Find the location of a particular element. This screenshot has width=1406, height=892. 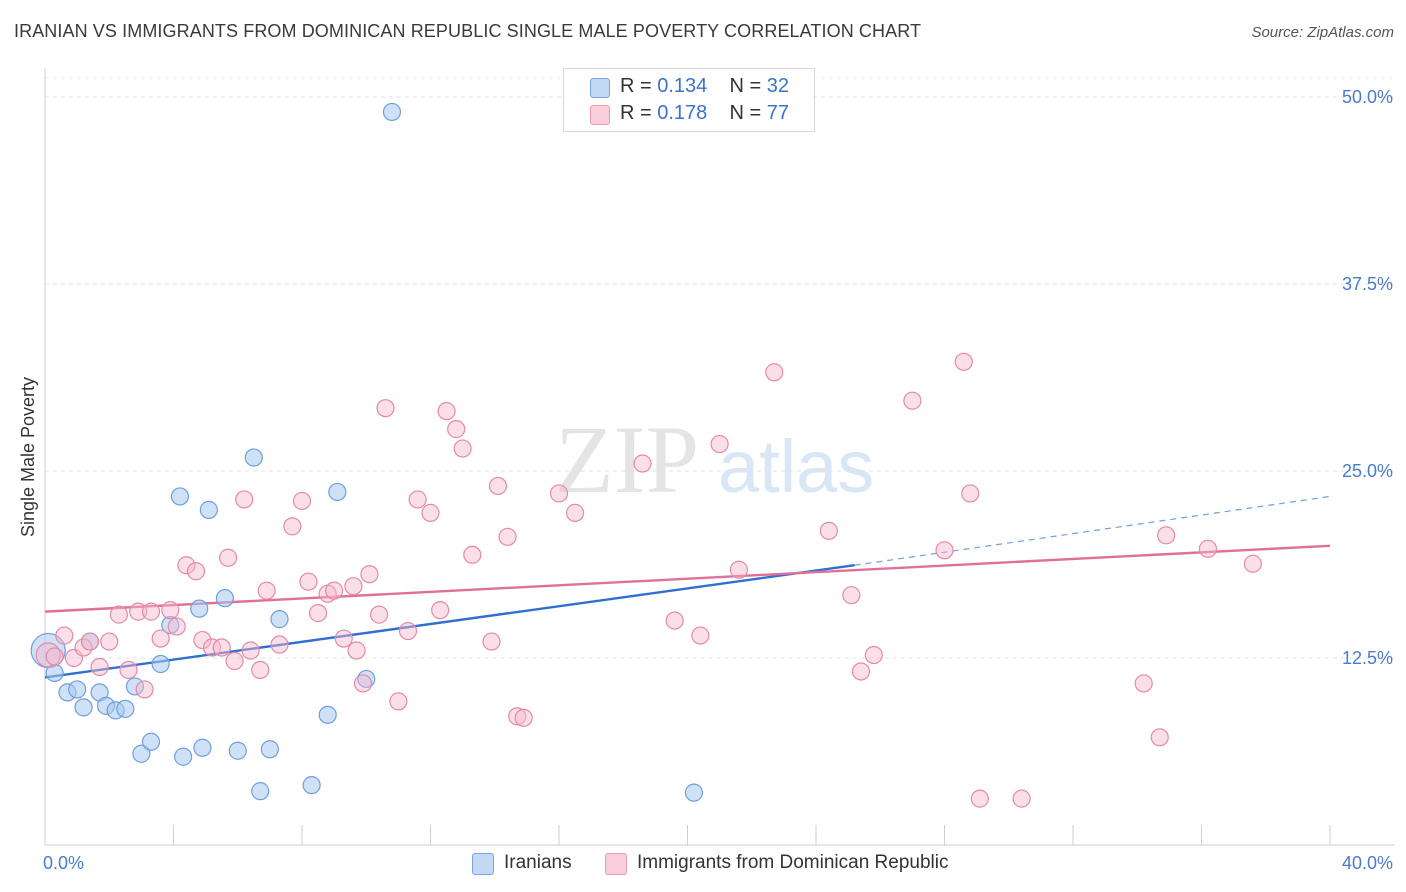

y-tick-label: 50.0% is located at coordinates (1367, 97).